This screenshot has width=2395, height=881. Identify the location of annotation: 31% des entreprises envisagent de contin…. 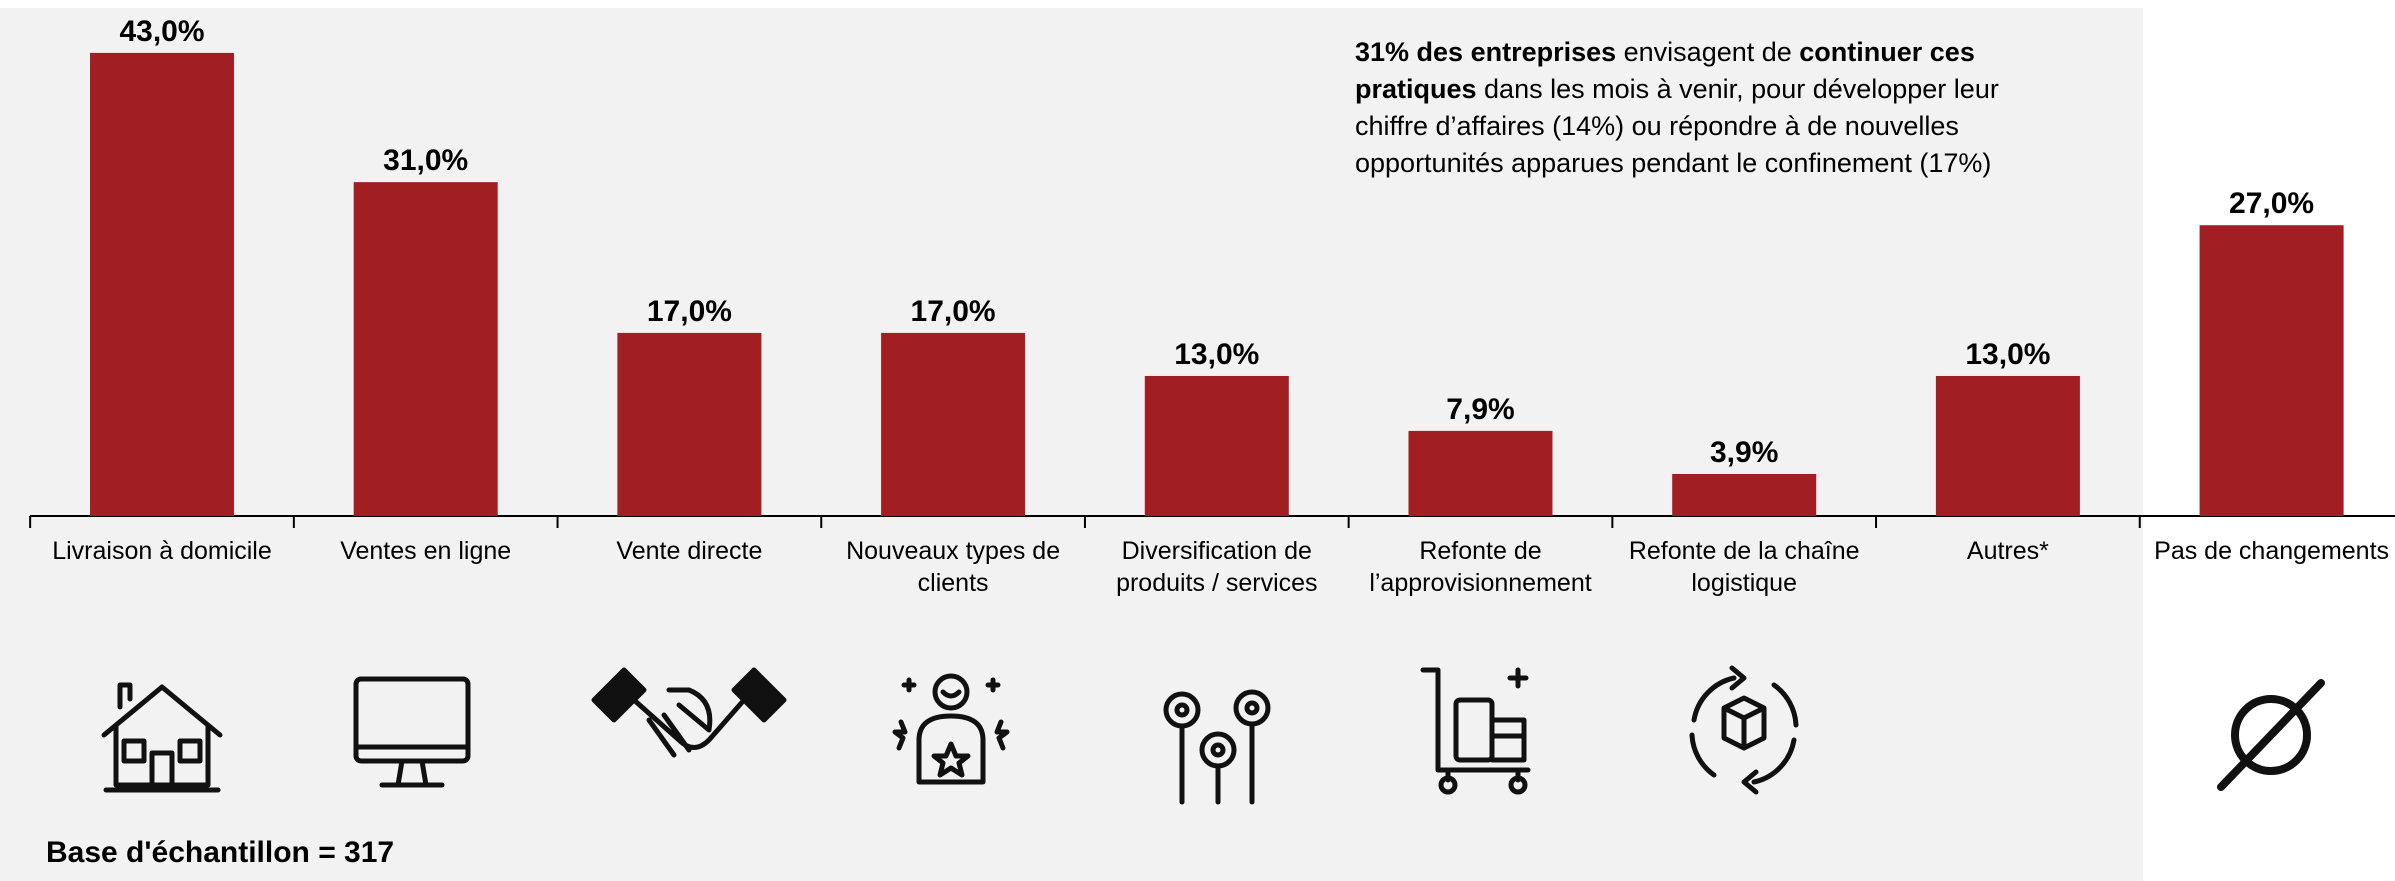
(1715, 108).